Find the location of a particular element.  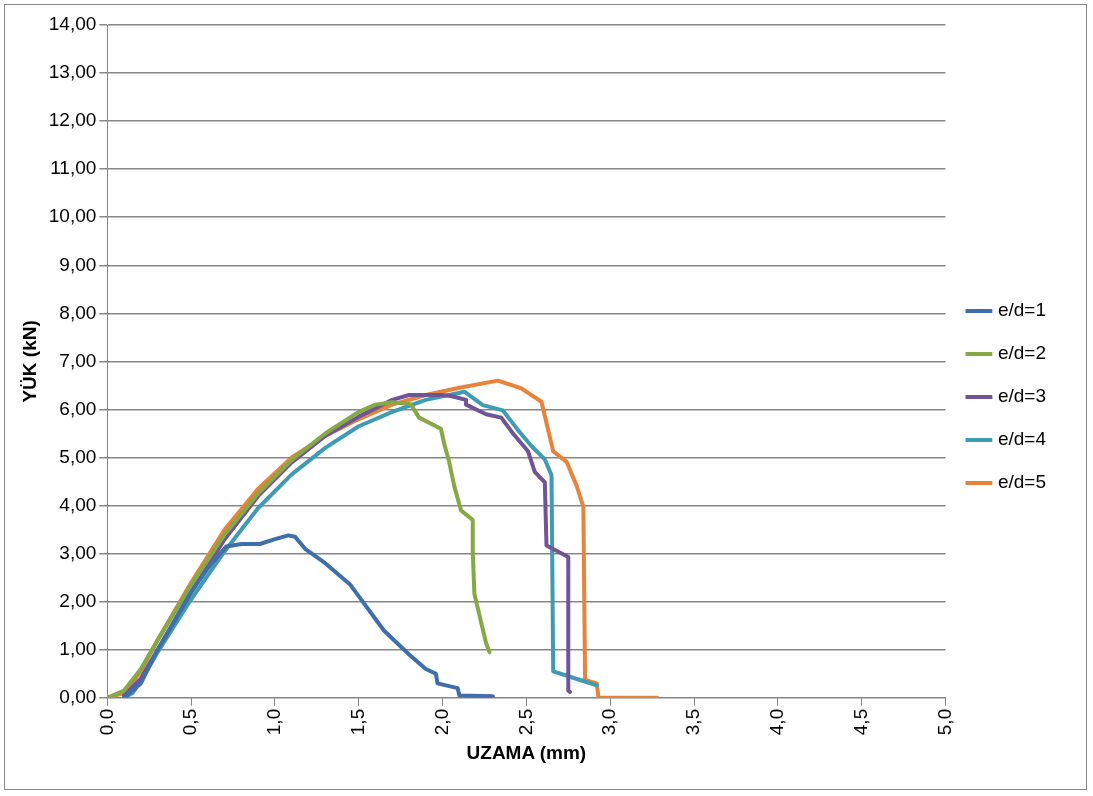

y-tick-label: 9,00 is located at coordinates (78, 264).